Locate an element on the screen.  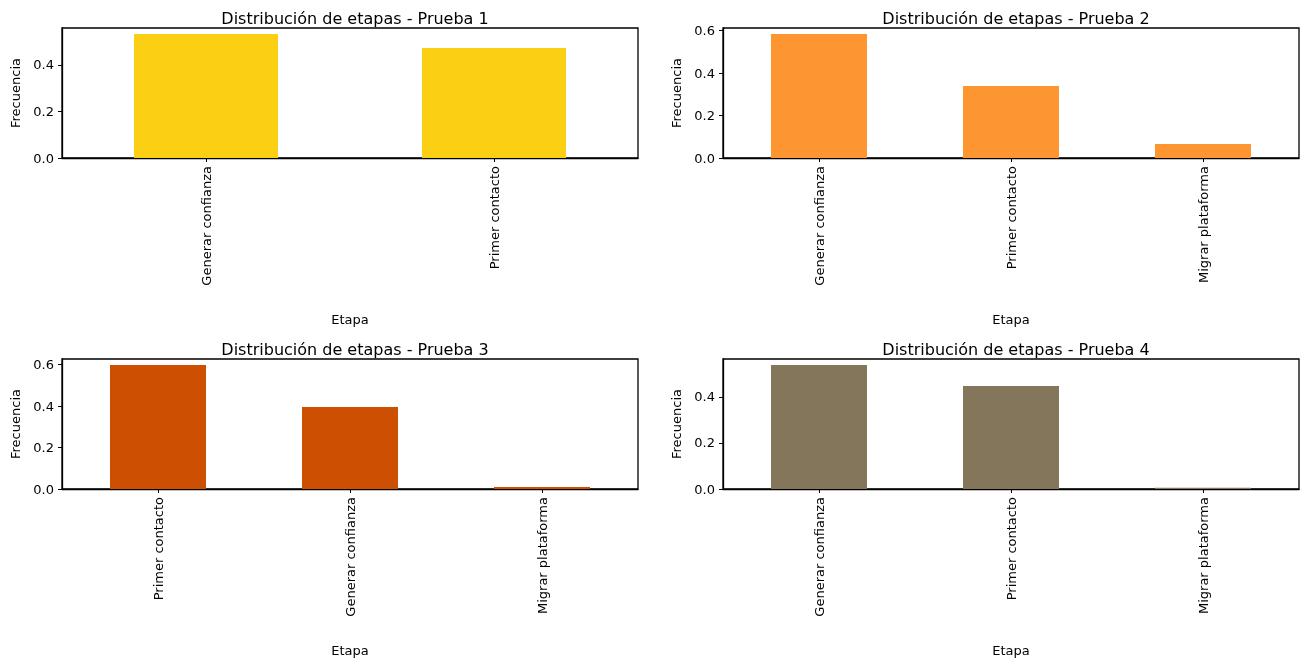
chart-title: Distribución de etapas - Prueba 2 is located at coordinates (1016, 18).